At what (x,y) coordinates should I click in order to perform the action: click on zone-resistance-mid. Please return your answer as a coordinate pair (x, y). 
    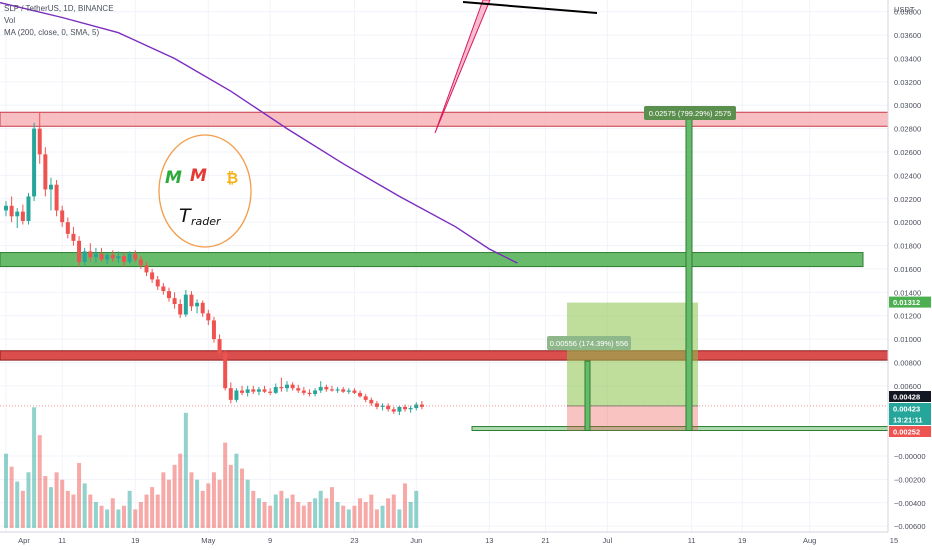
    Looking at the image, I should click on (432, 260).